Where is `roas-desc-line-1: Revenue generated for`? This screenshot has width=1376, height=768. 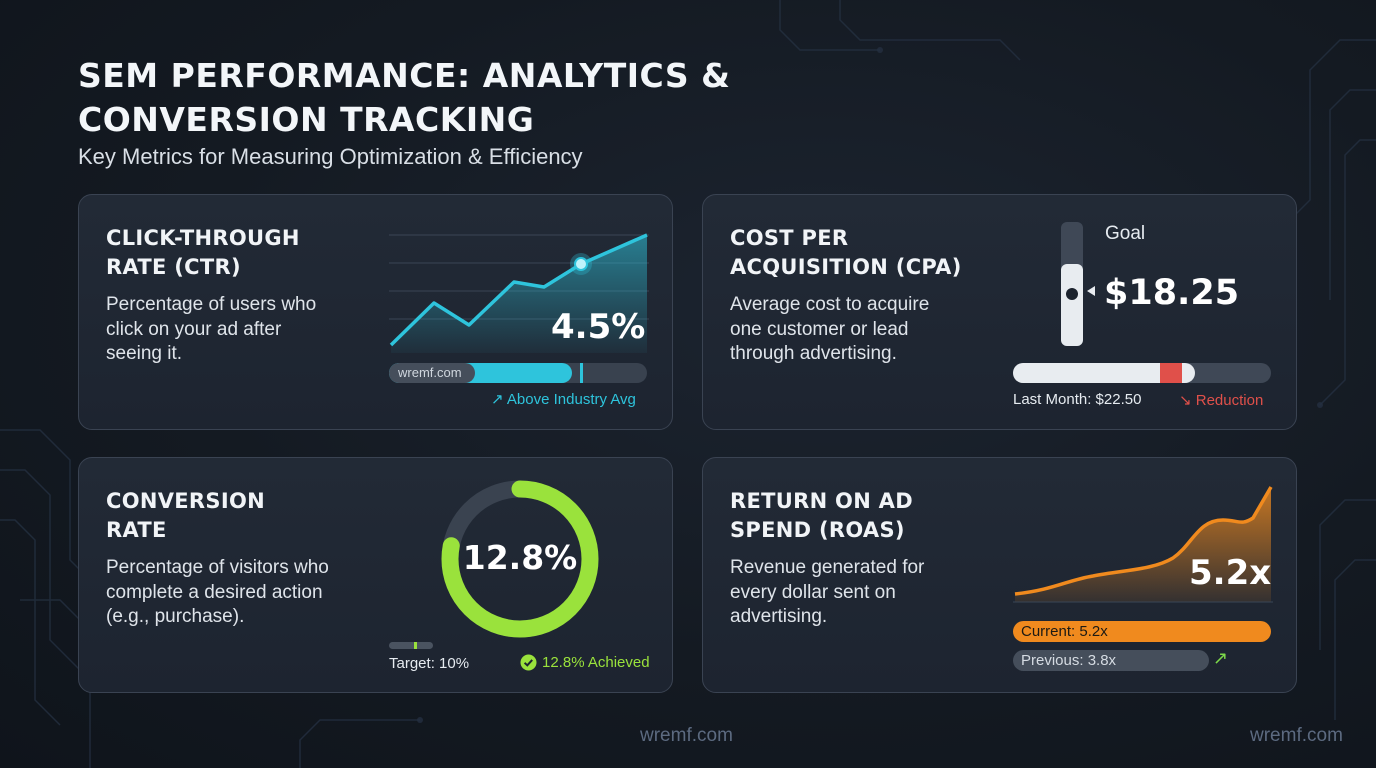 roas-desc-line-1: Revenue generated for is located at coordinates (827, 567).